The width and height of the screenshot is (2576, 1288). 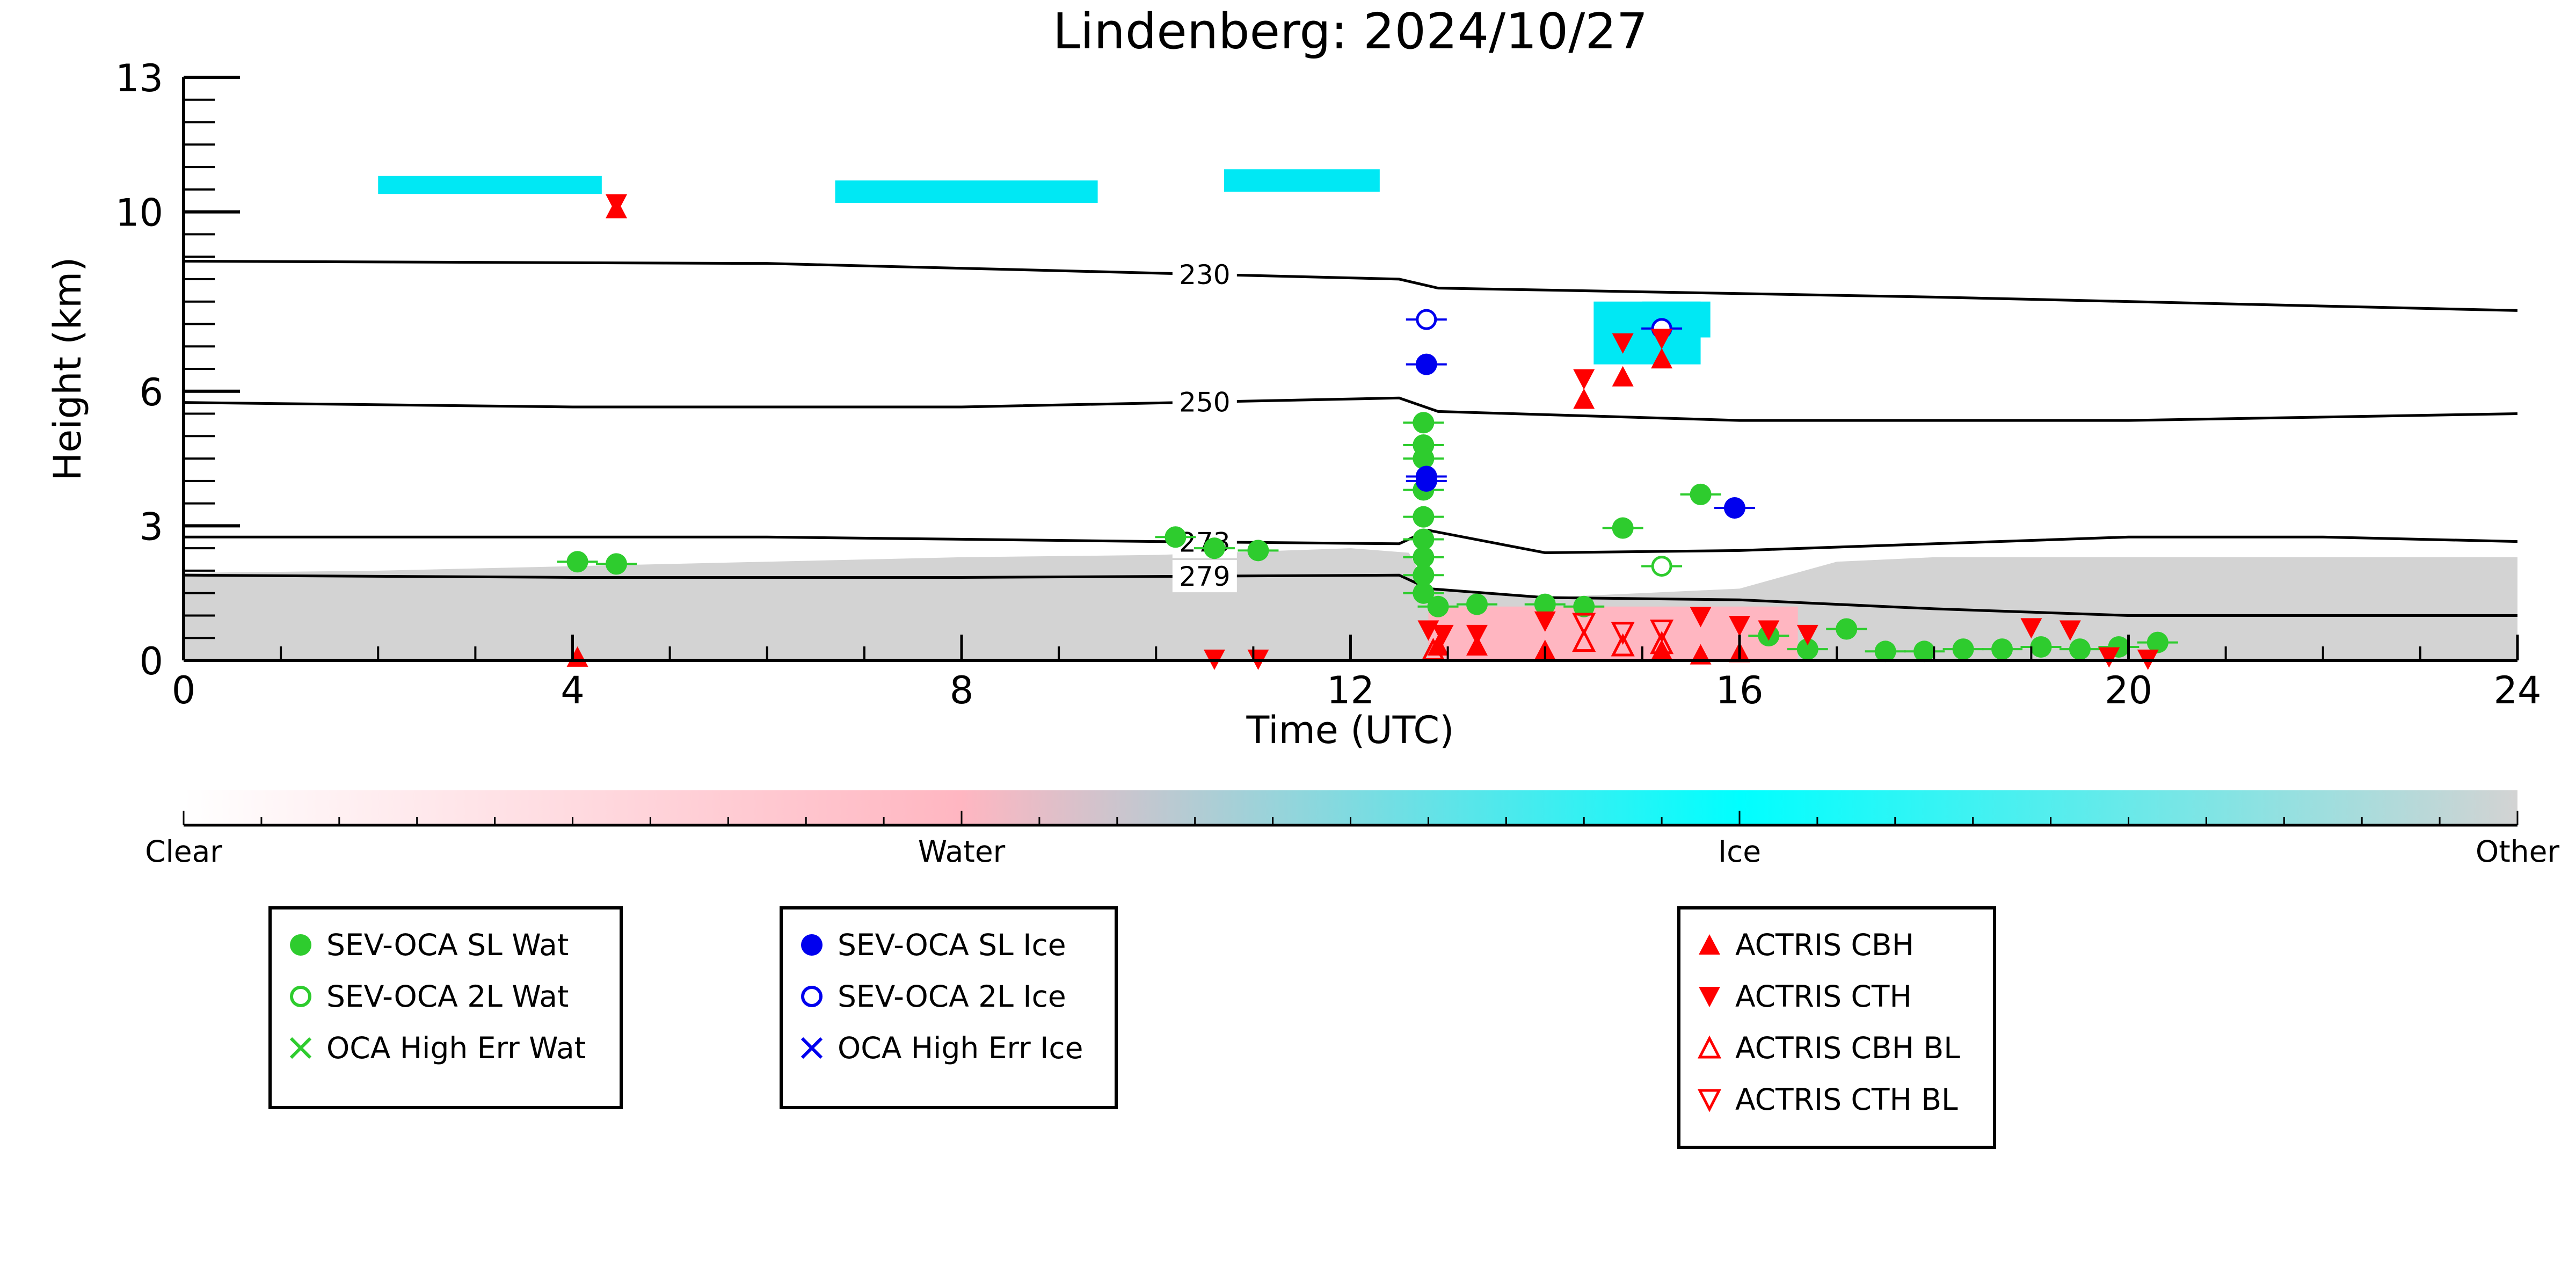 I want to click on legend-label: ACTRIS CBH BL, so click(x=1847, y=1048).